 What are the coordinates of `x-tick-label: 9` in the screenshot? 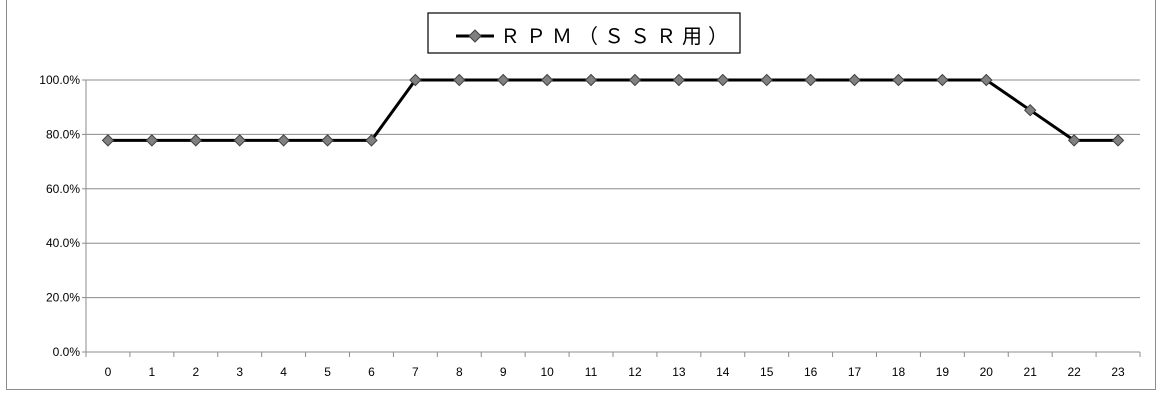 It's located at (503, 372).